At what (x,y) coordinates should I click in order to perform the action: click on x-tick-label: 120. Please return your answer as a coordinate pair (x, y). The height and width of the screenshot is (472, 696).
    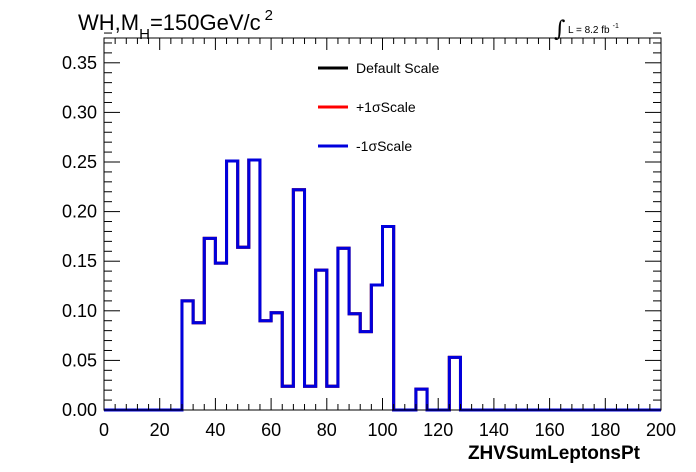
    Looking at the image, I should click on (438, 430).